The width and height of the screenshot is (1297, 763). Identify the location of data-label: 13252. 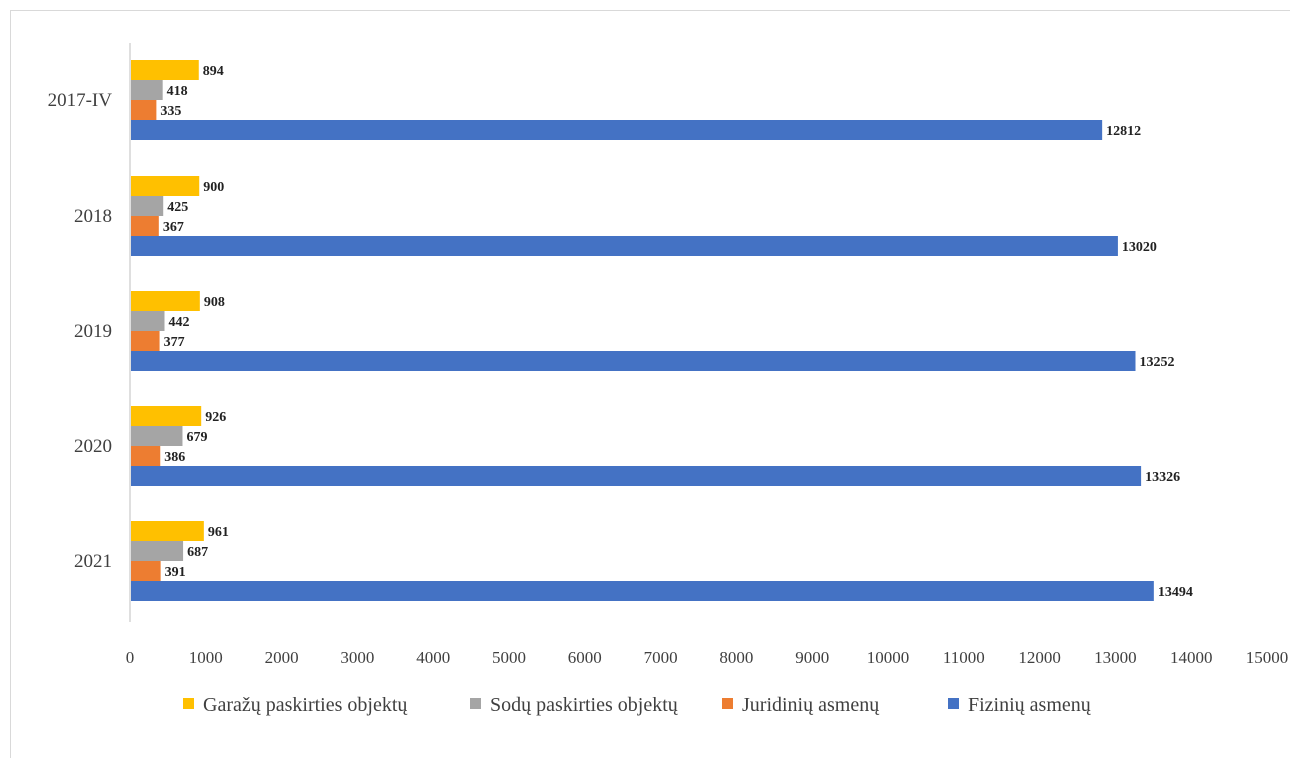
(1157, 362).